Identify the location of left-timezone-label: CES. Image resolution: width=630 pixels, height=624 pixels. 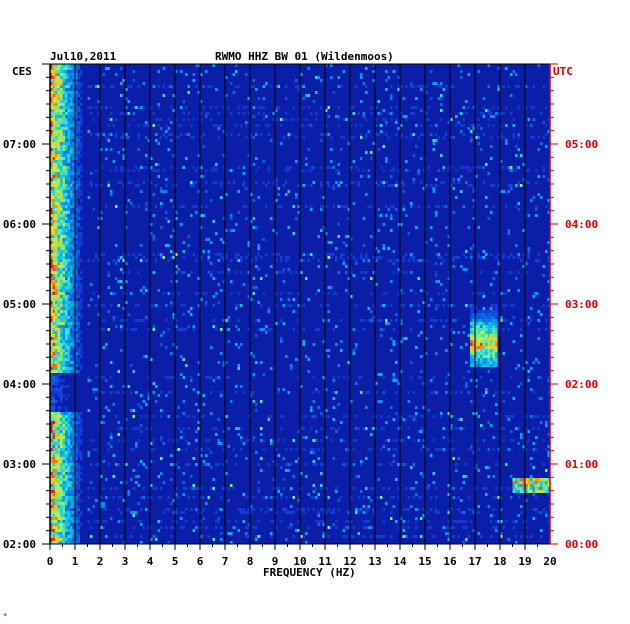
(22, 71).